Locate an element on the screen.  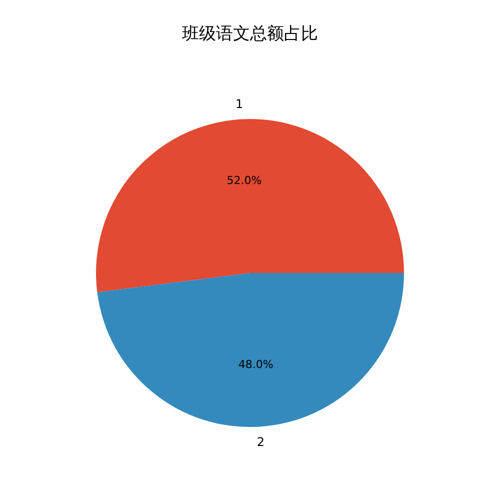
slice-label: 1 is located at coordinates (240, 103).